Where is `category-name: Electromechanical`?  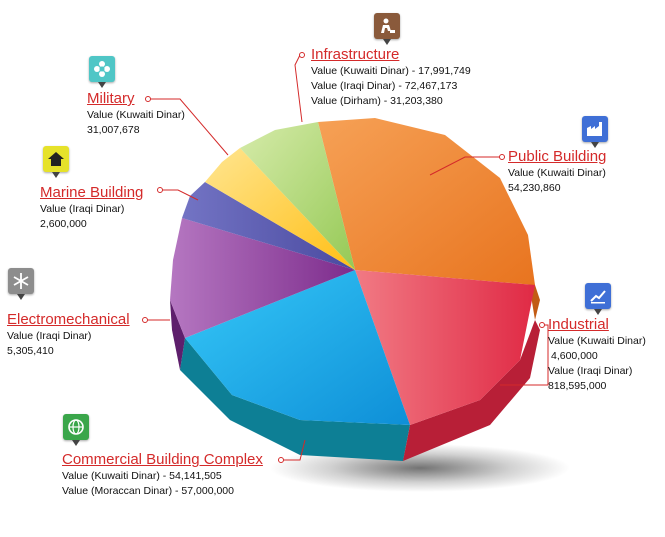
category-name: Electromechanical is located at coordinates (68, 319).